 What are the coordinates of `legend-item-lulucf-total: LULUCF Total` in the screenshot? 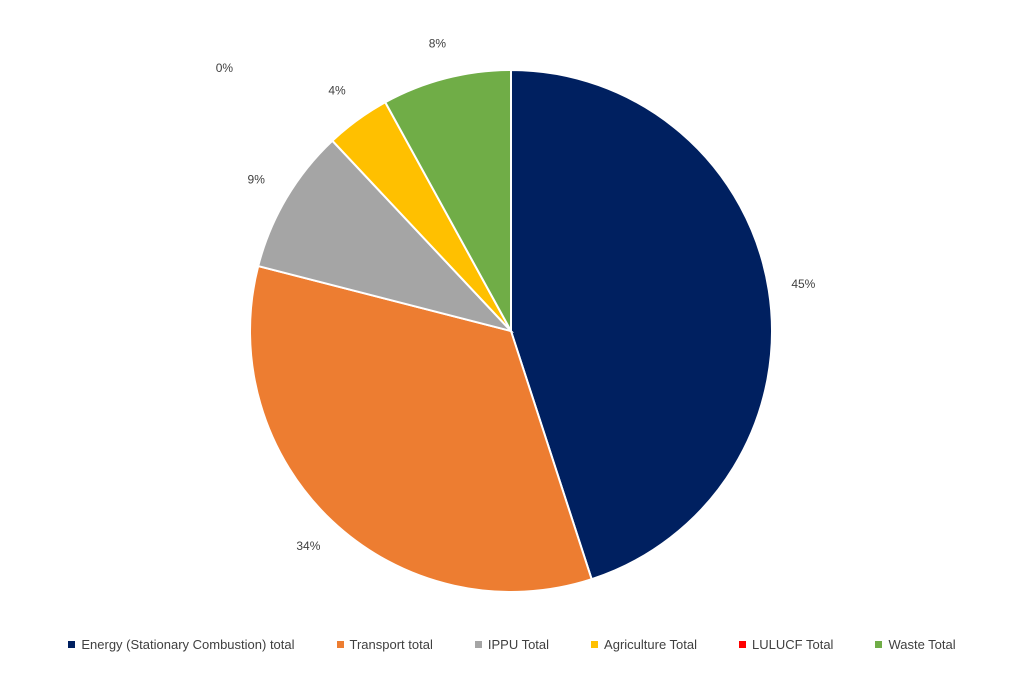 It's located at (786, 644).